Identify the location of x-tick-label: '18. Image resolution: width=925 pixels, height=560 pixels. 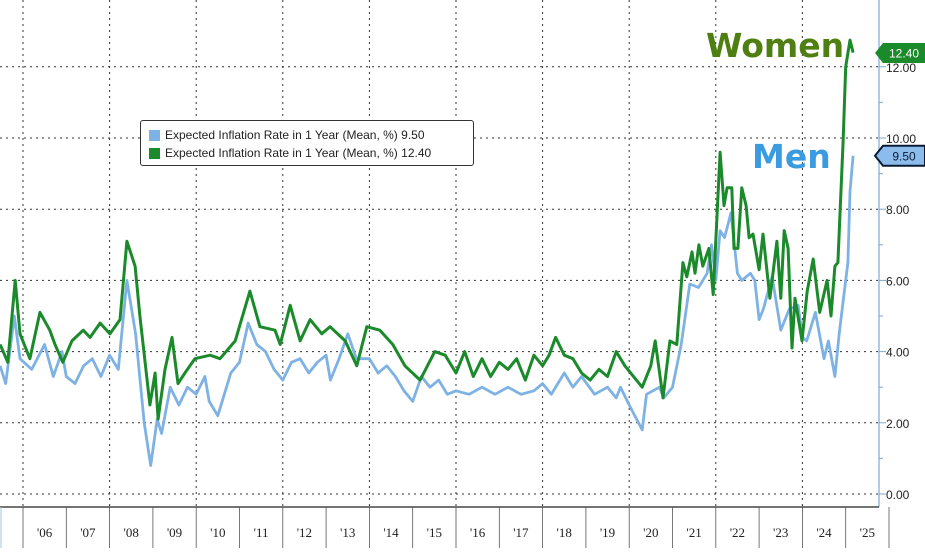
(564, 532).